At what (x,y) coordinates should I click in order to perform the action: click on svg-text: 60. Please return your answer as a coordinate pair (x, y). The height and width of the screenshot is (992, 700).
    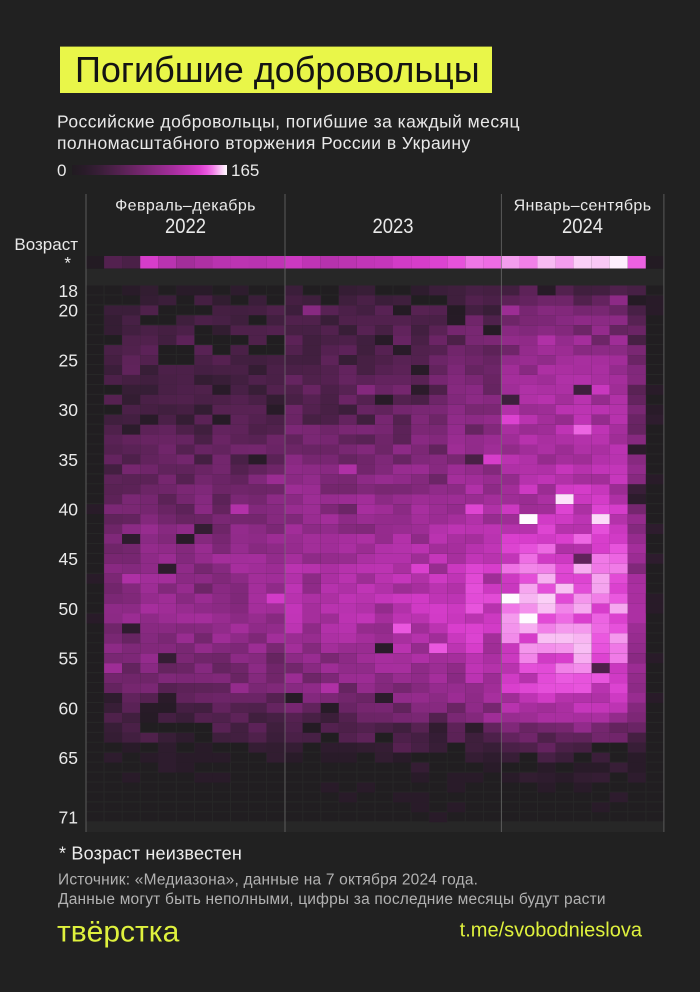
    Looking at the image, I should click on (69, 708).